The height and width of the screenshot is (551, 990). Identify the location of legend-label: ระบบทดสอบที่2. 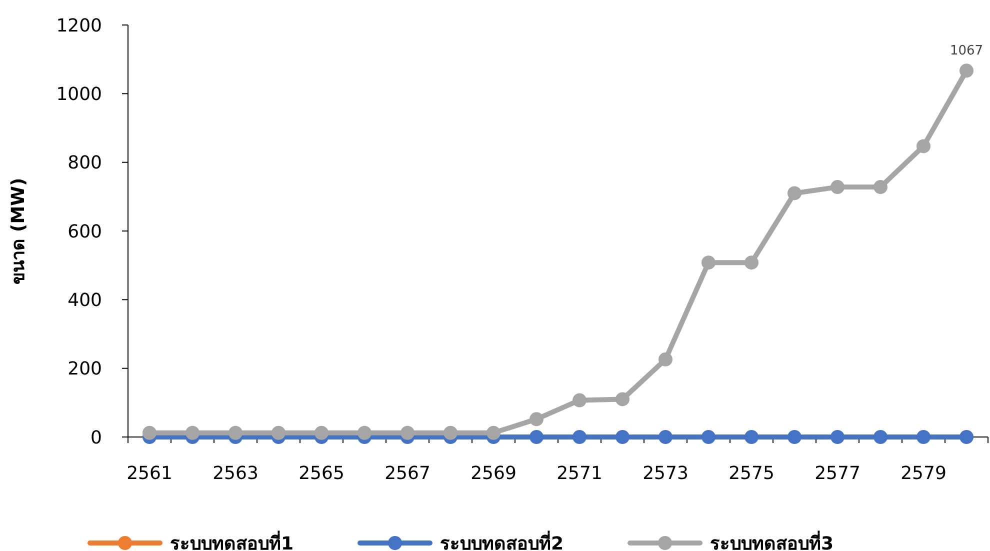
(502, 540).